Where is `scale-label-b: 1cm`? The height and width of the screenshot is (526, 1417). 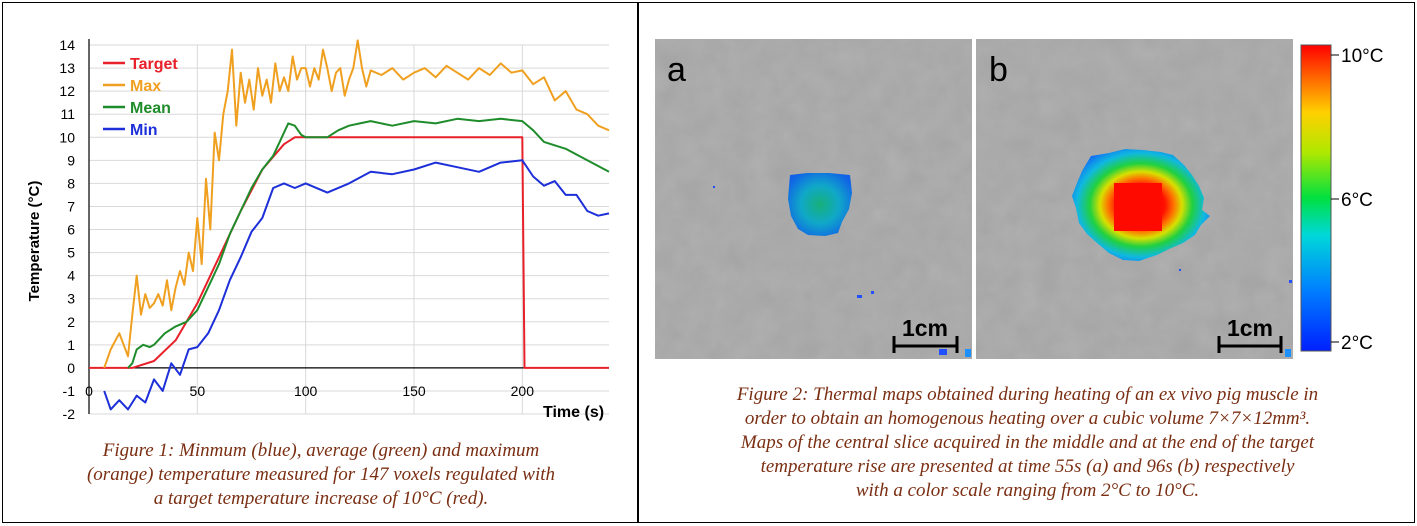 scale-label-b: 1cm is located at coordinates (1250, 328).